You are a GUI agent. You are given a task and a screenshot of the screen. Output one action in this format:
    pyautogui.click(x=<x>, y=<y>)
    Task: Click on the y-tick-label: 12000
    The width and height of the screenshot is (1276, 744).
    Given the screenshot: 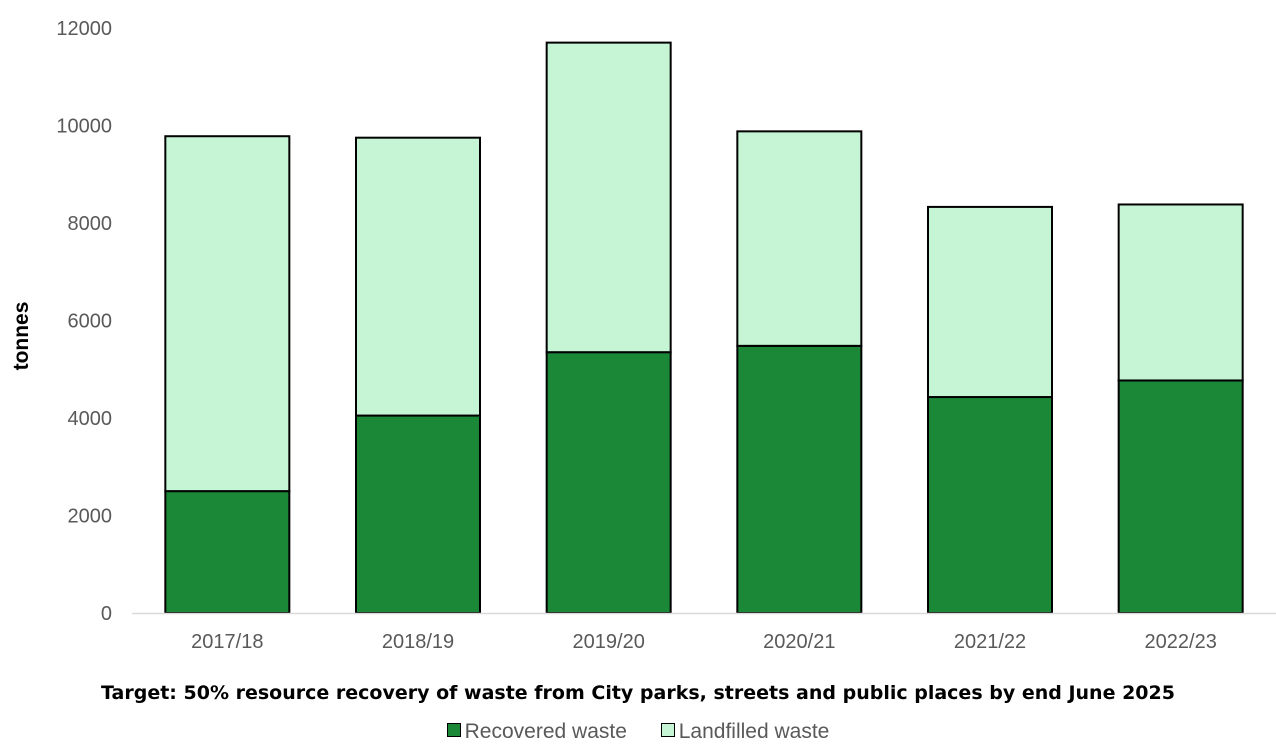 What is the action you would take?
    pyautogui.click(x=84, y=29)
    